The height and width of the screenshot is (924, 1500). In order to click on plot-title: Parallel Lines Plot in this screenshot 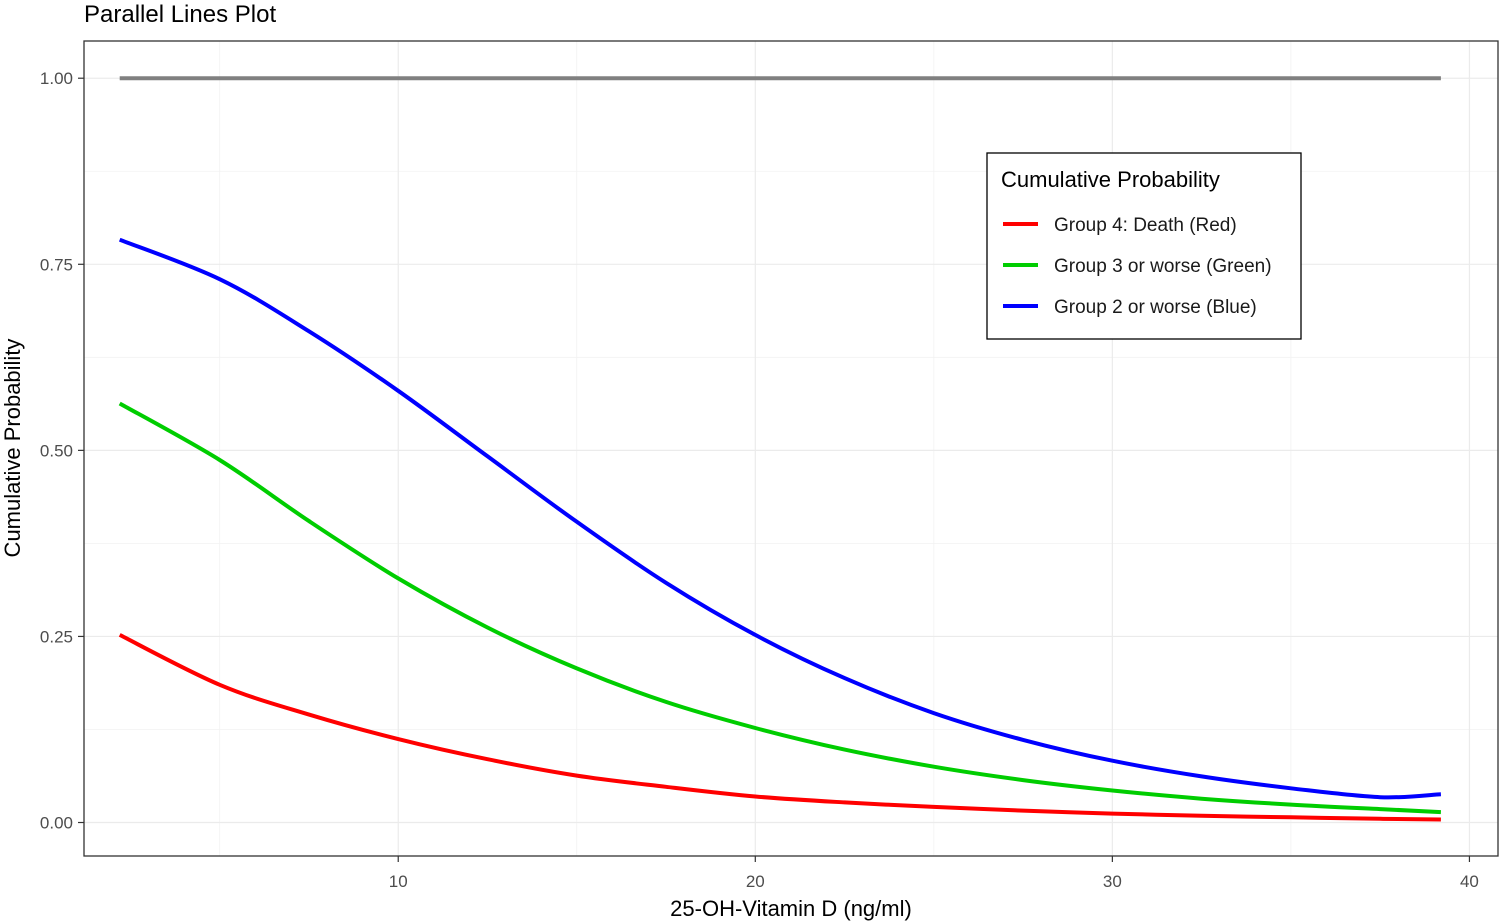, I will do `click(180, 14)`.